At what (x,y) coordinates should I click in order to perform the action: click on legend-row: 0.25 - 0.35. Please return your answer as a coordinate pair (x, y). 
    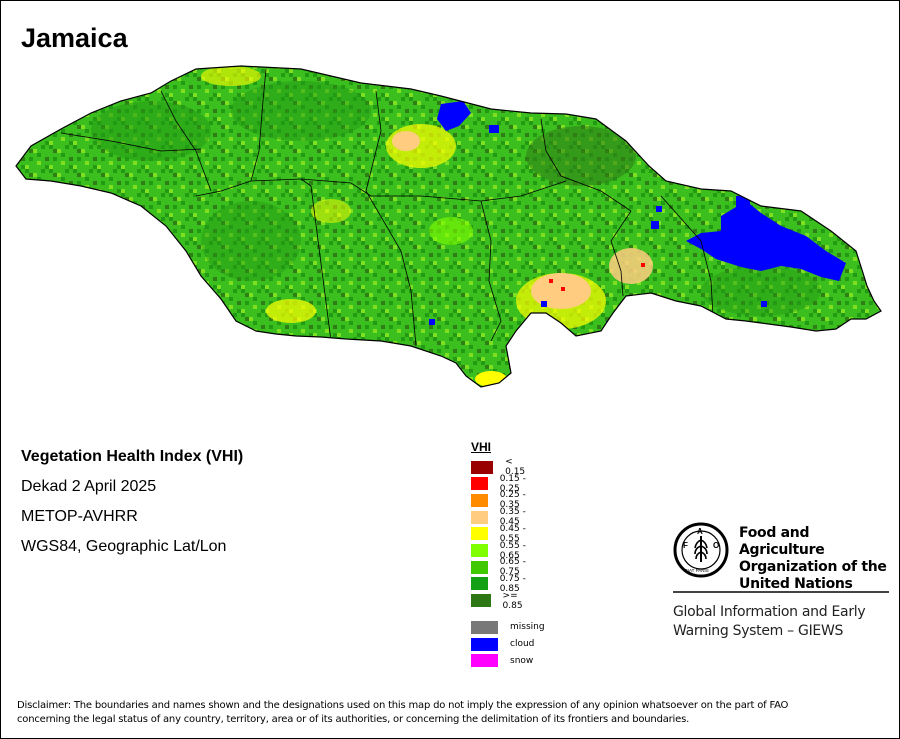
    Looking at the image, I should click on (500, 500).